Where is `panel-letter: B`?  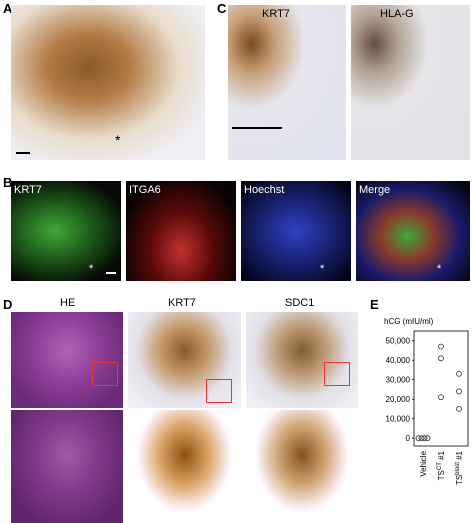
panel-letter: B is located at coordinates (8, 182).